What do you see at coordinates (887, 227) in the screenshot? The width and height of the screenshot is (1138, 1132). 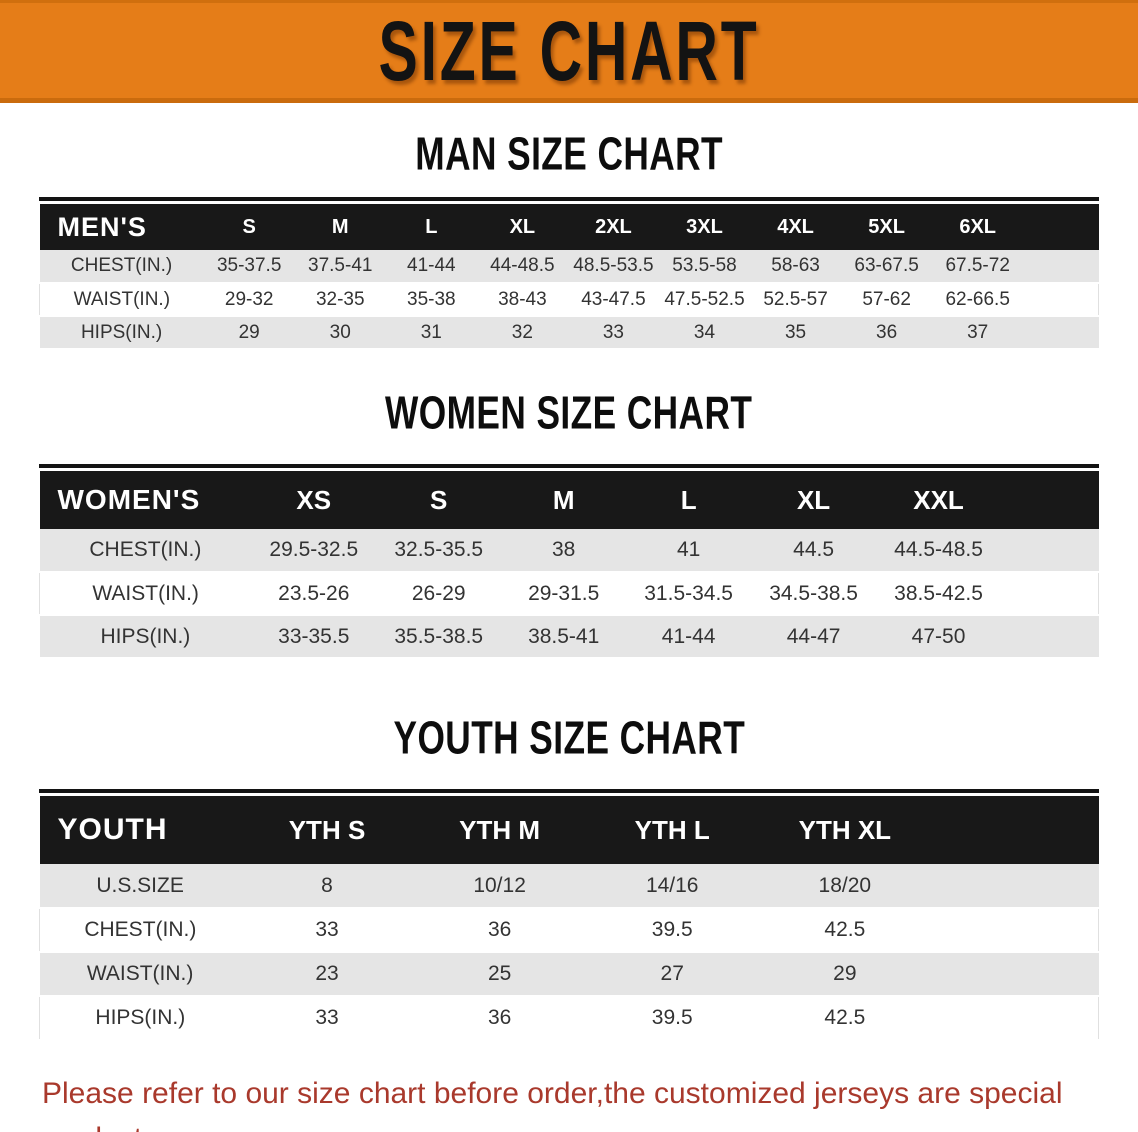 I see `size-column-header: 5XL` at bounding box center [887, 227].